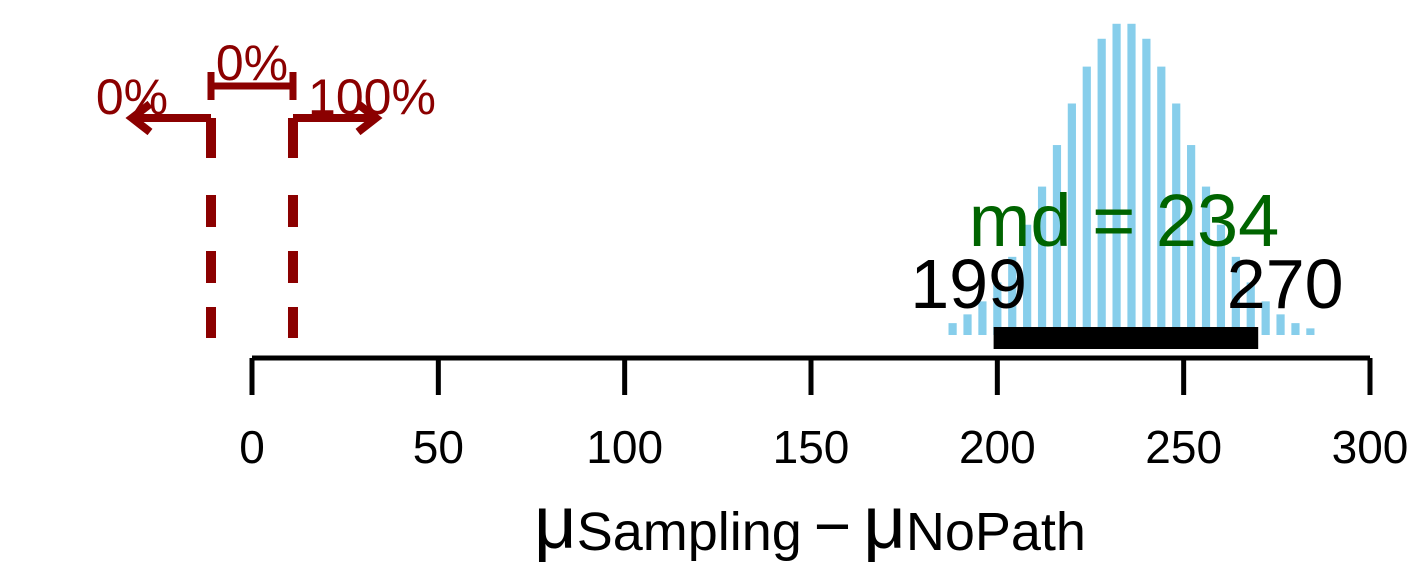 The image size is (1422, 573). I want to click on rope-arrow-left, so click(168, 118).